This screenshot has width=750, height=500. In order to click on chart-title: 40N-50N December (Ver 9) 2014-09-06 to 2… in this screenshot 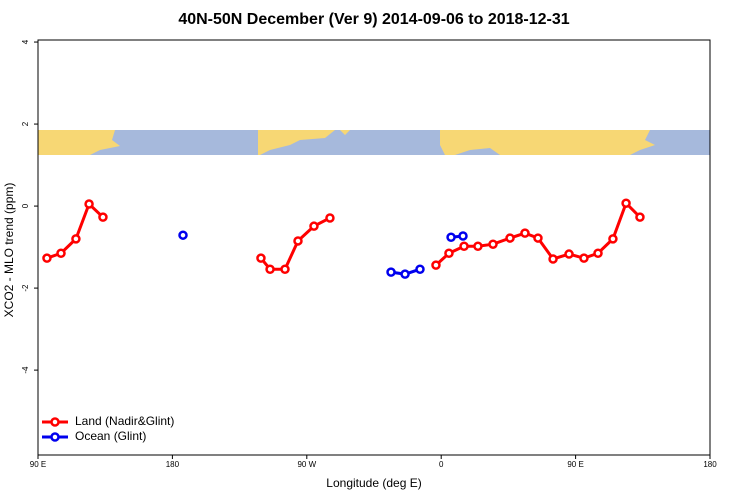, I will do `click(373, 19)`.